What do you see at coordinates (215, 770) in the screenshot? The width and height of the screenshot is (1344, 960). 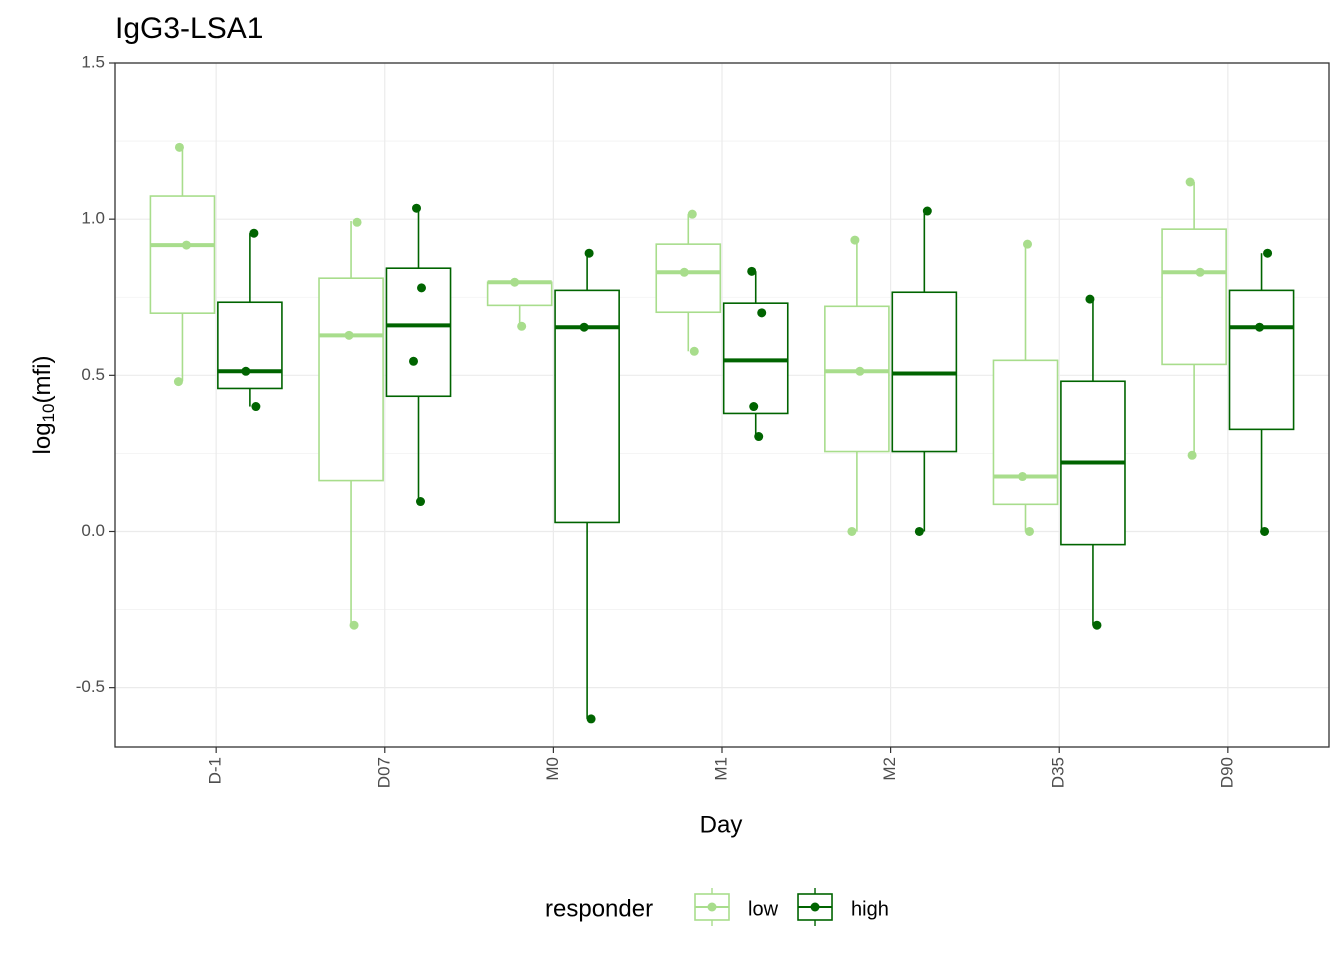 I see `x-tick-label: D-1` at bounding box center [215, 770].